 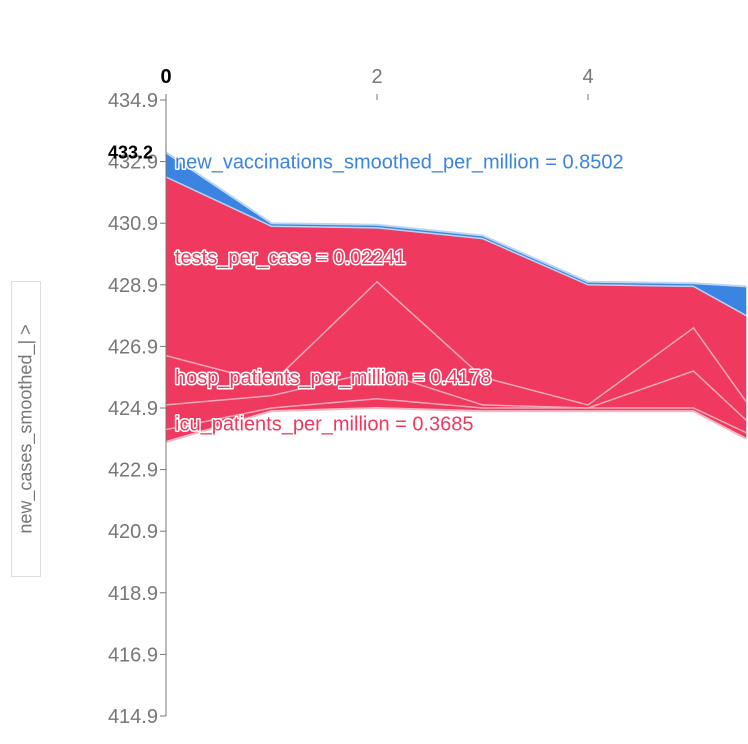 I want to click on y-tick-label: 418.9, so click(x=133, y=594).